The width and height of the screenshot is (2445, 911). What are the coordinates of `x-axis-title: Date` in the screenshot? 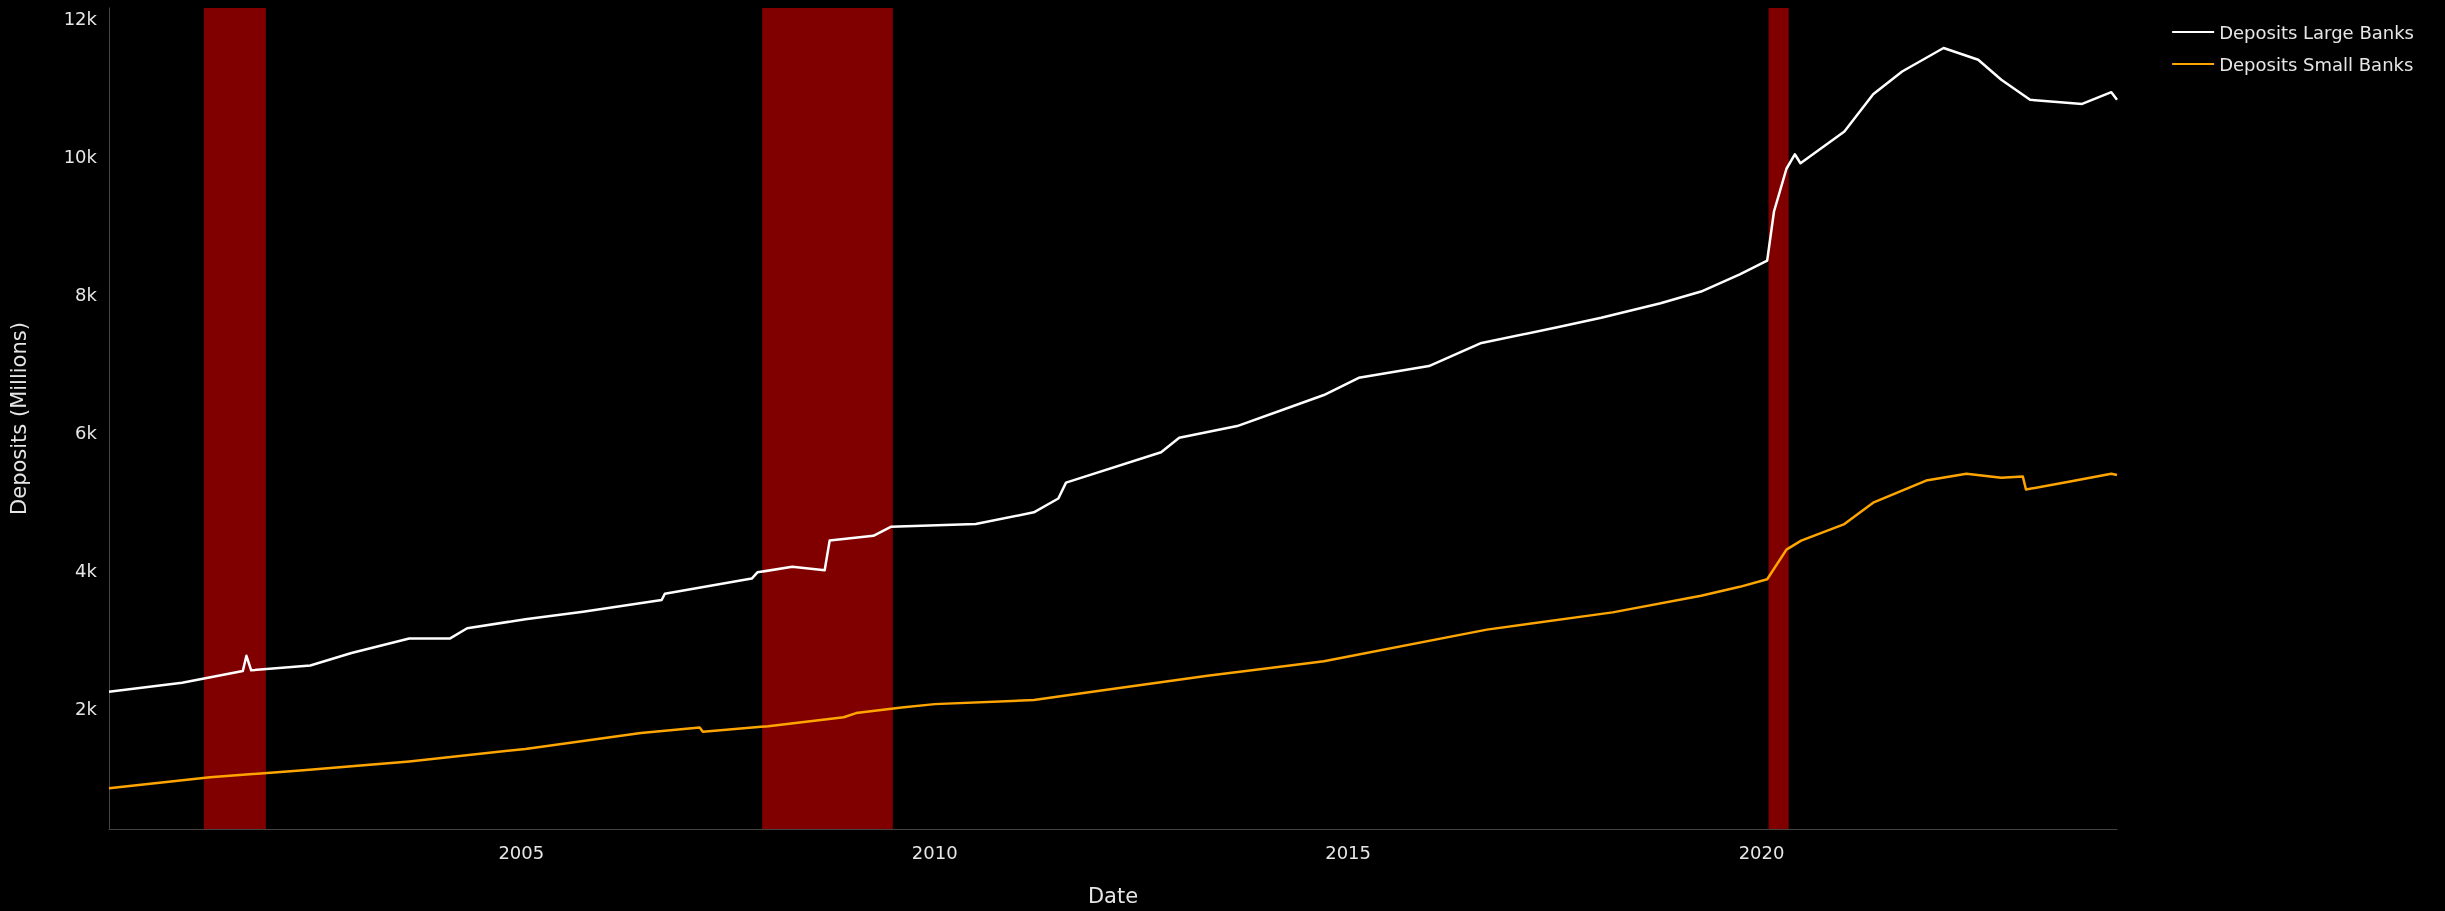 It's located at (1113, 895).